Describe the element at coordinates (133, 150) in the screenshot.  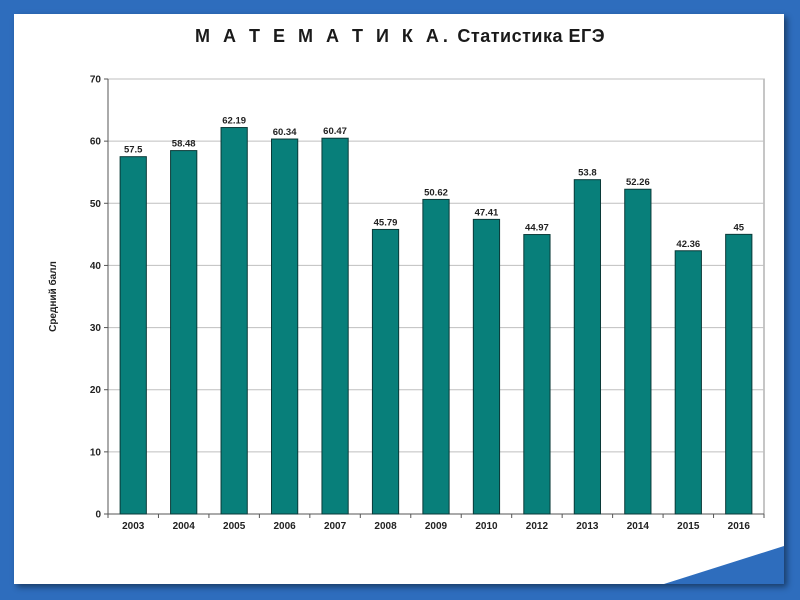
I see `data-label-2003: 57.5` at that location.